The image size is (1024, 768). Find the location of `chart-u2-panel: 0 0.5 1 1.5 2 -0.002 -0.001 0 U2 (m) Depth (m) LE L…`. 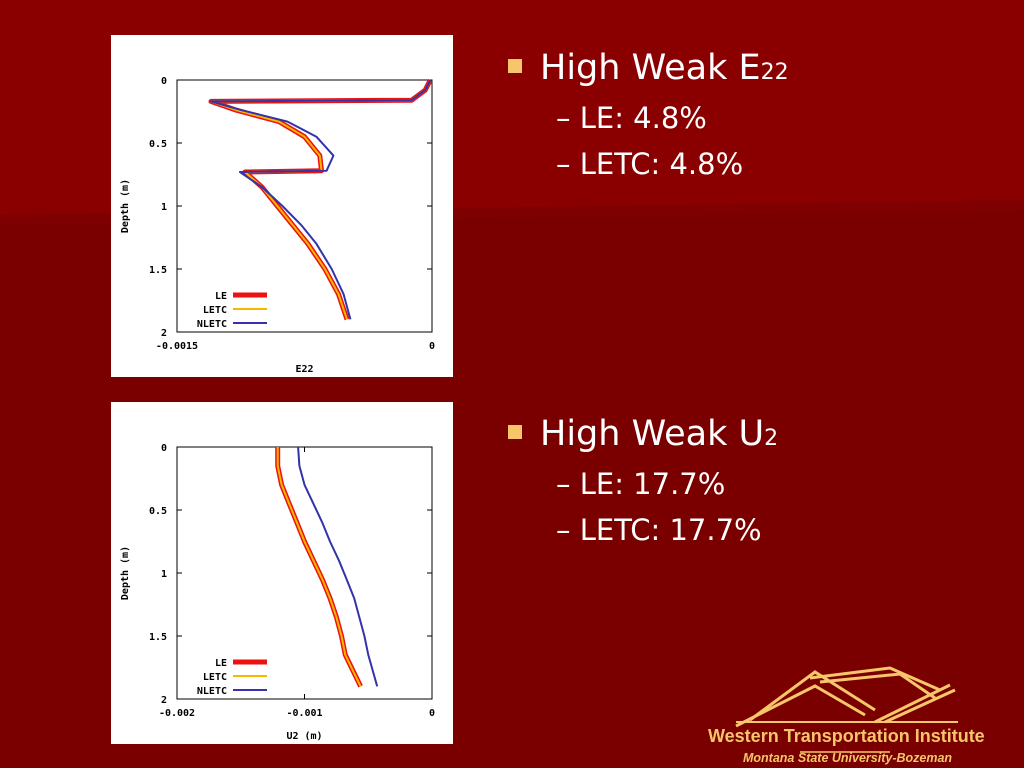

chart-u2-panel: 0 0.5 1 1.5 2 -0.002 -0.001 0 U2 (m) Depth (m) LE L… is located at coordinates (282, 573).